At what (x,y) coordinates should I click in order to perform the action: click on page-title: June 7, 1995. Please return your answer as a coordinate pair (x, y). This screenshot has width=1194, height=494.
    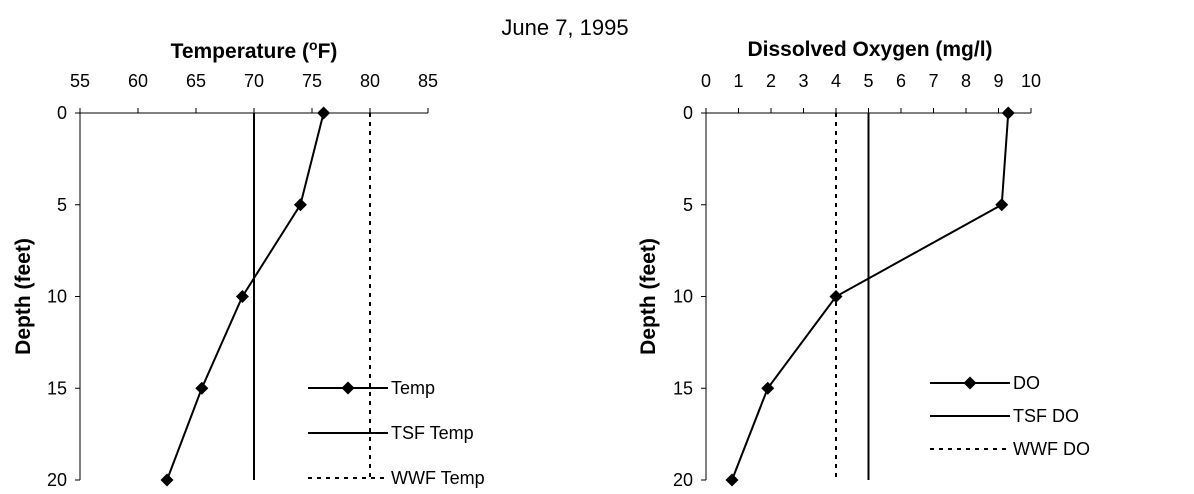
    Looking at the image, I should click on (564, 27).